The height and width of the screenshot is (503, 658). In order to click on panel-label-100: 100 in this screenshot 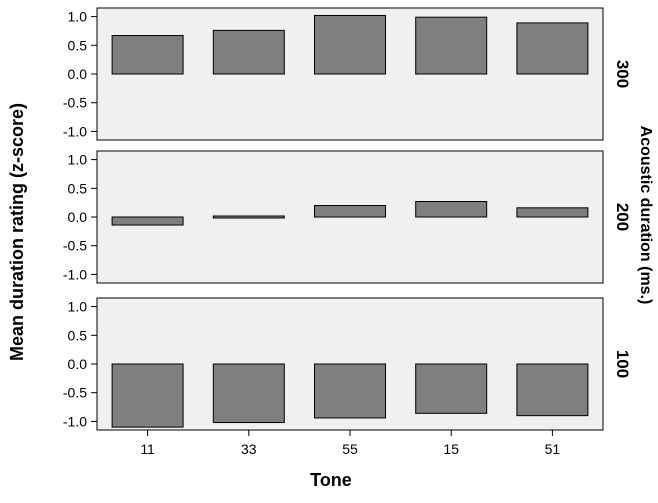, I will do `click(622, 364)`.